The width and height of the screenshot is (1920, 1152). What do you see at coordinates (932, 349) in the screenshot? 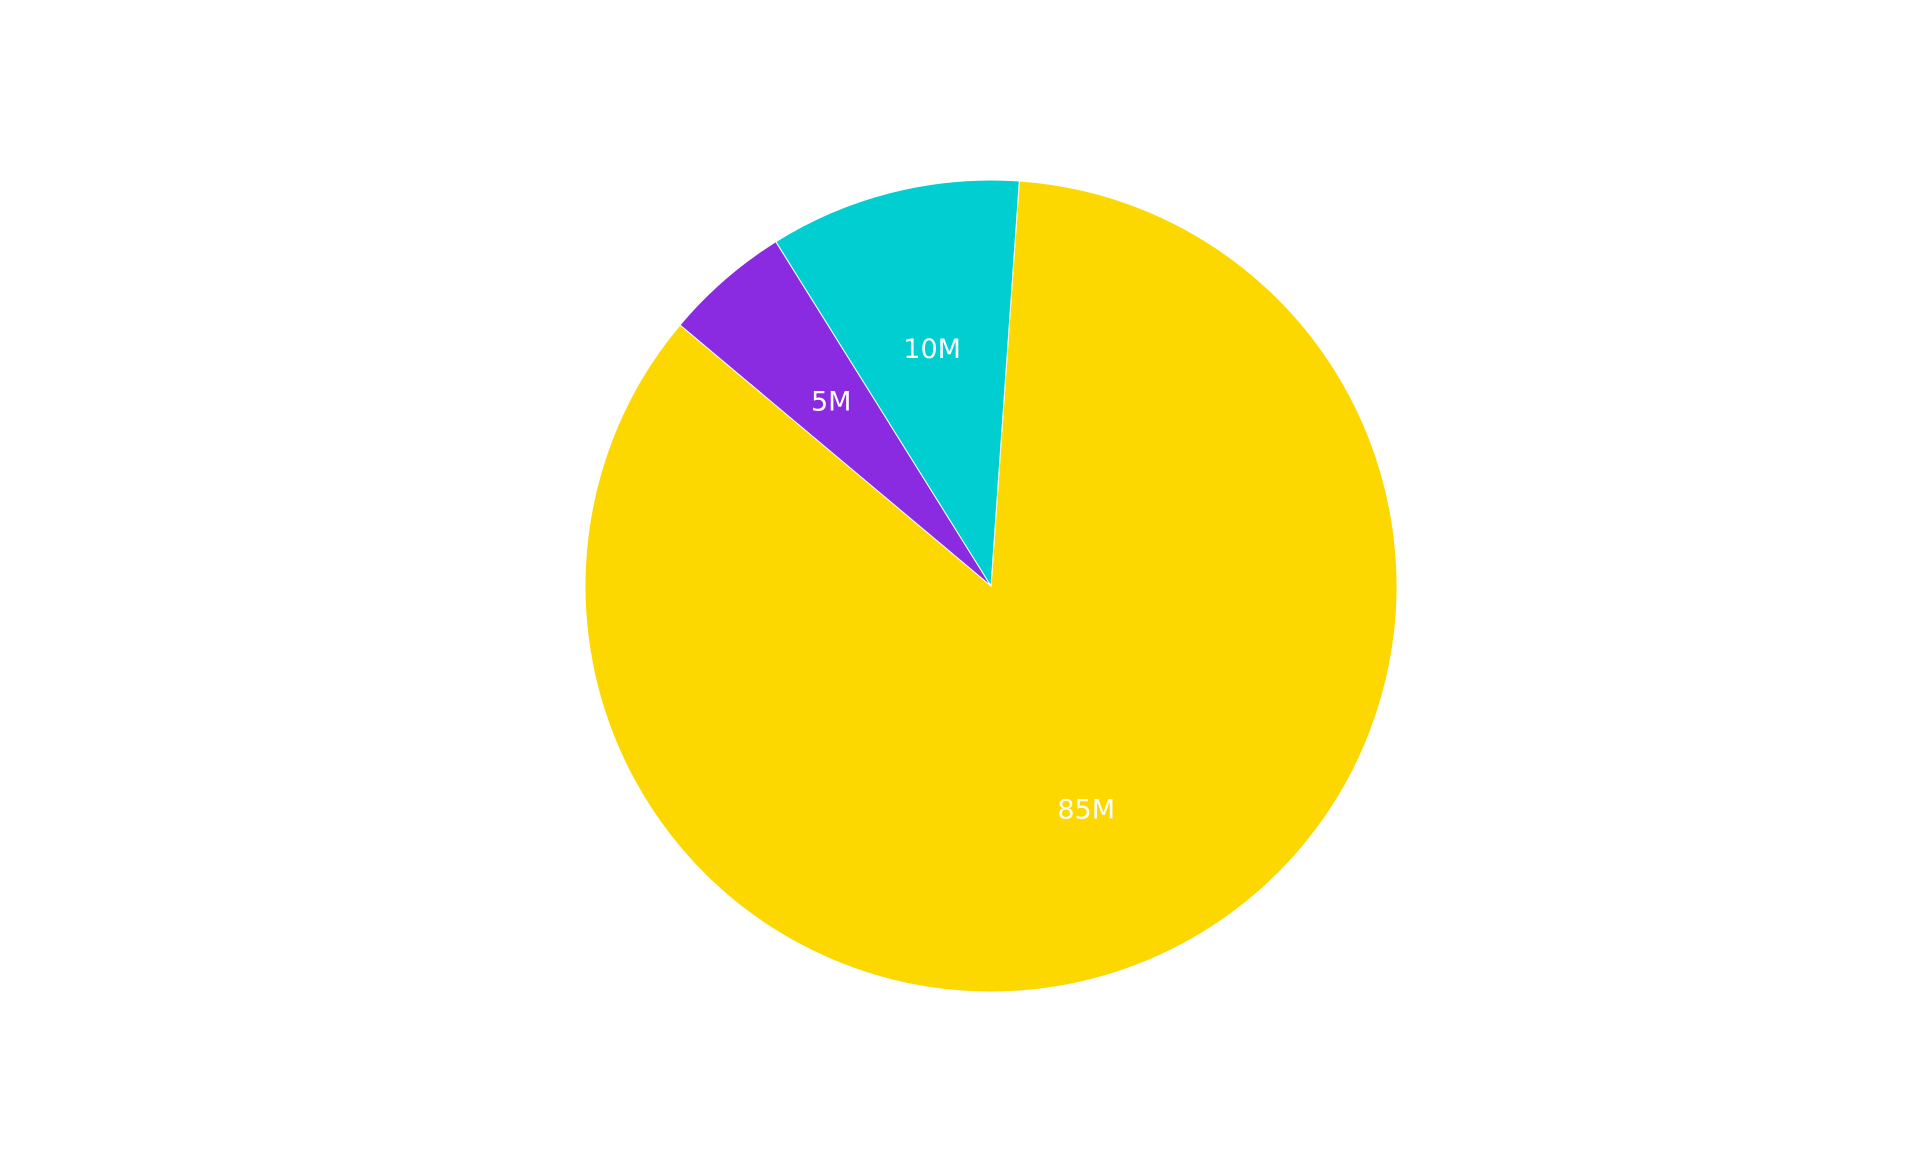
I see `slice-value-label: 10M` at bounding box center [932, 349].